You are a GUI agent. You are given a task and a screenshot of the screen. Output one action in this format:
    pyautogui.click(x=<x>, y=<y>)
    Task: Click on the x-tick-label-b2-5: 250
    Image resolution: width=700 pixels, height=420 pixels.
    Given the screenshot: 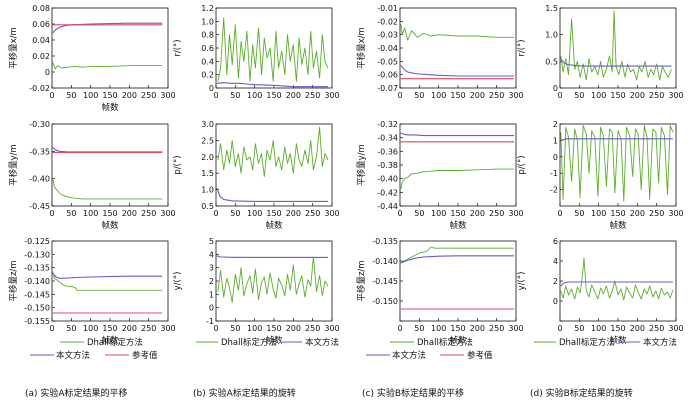 What is the action you would take?
    pyautogui.click(x=312, y=213)
    